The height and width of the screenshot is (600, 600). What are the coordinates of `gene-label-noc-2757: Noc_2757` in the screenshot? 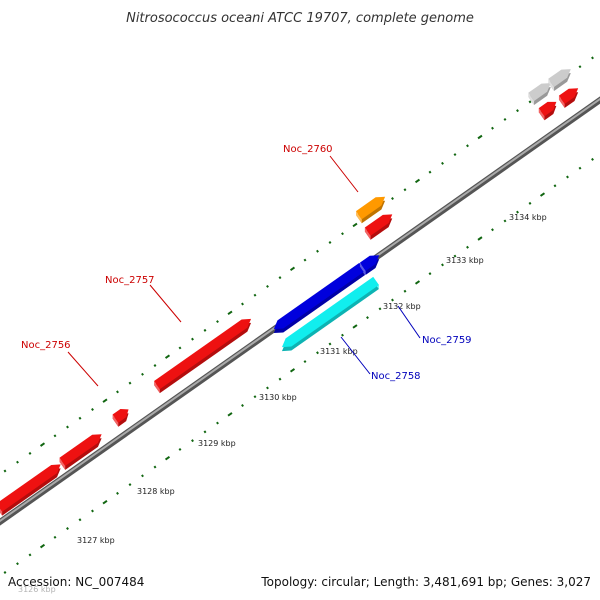 It's located at (130, 280).